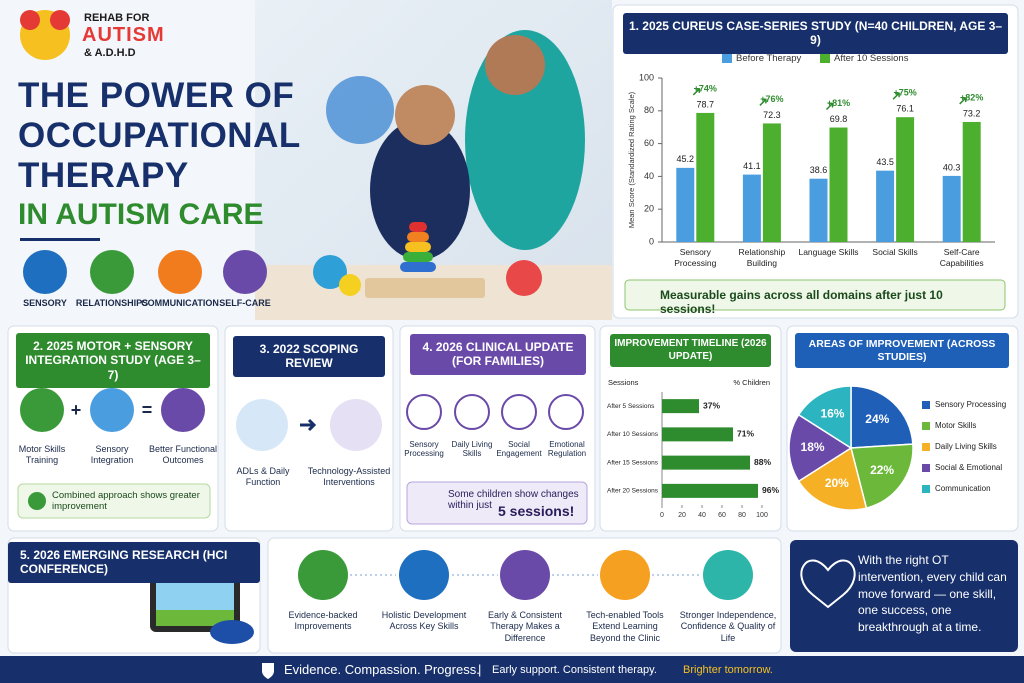 The width and height of the screenshot is (1024, 683). What do you see at coordinates (706, 104) in the screenshot?
I see `value-label: 78.7` at bounding box center [706, 104].